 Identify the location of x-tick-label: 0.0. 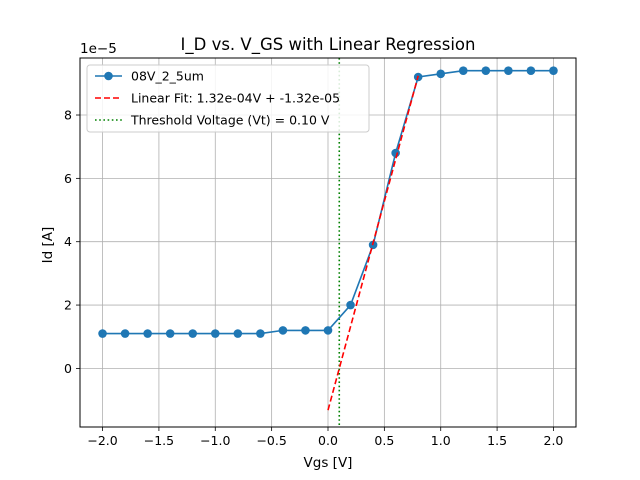
(328, 440).